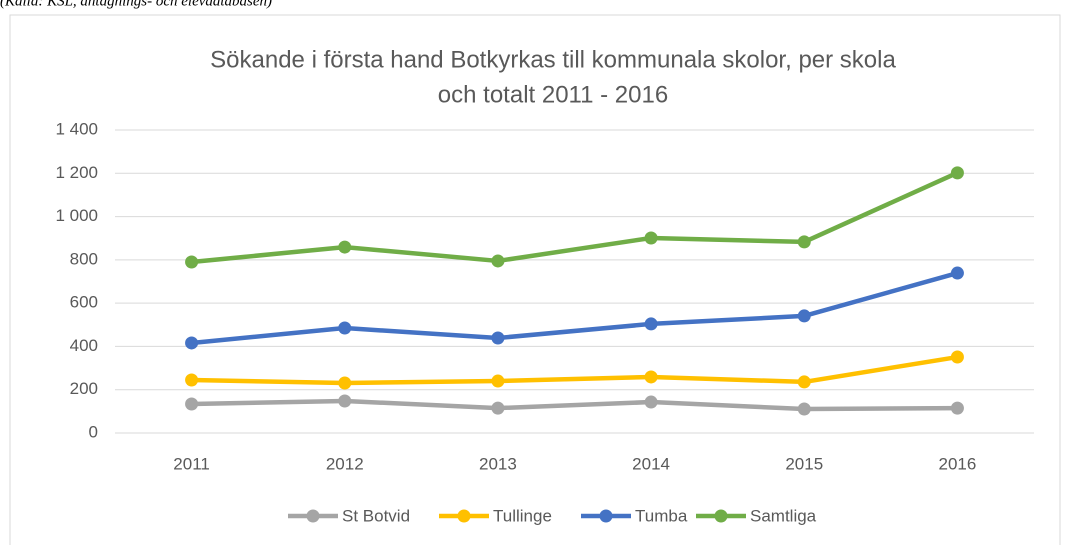  What do you see at coordinates (191, 463) in the screenshot?
I see `x-tick-label: 2011` at bounding box center [191, 463].